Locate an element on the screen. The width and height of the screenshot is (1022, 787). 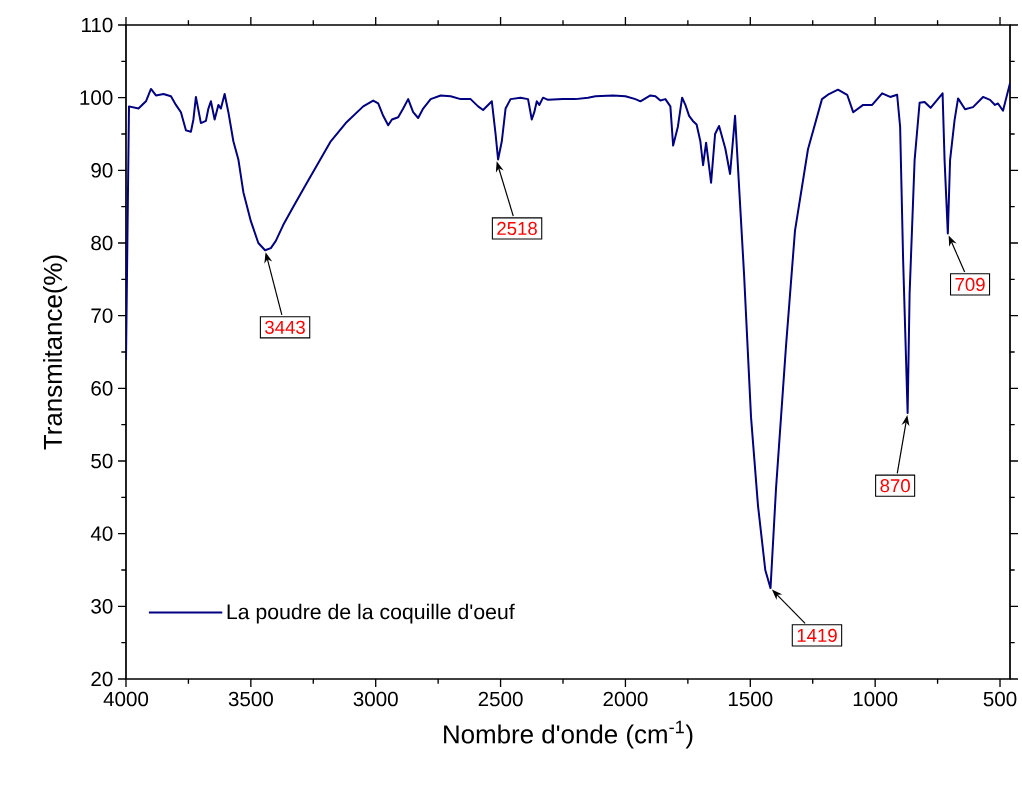
x-tick-label: 2500 is located at coordinates (500, 699).